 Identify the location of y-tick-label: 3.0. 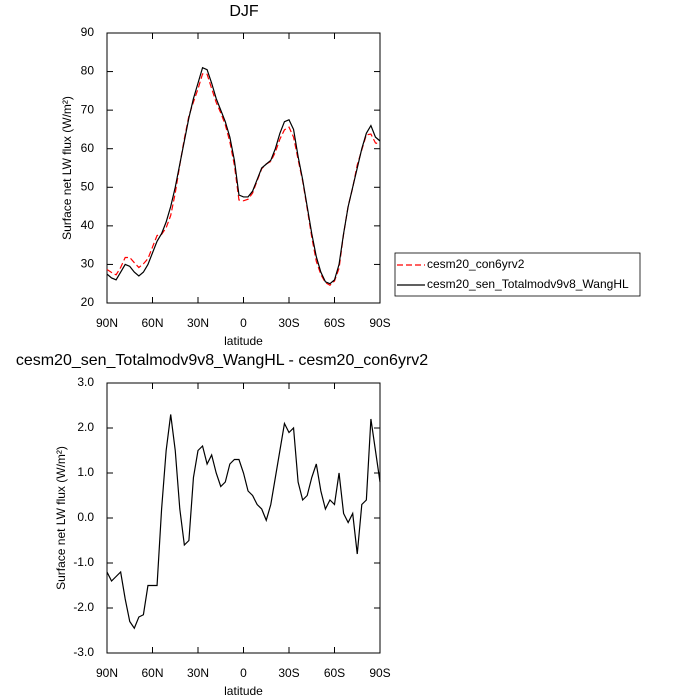
(85, 382).